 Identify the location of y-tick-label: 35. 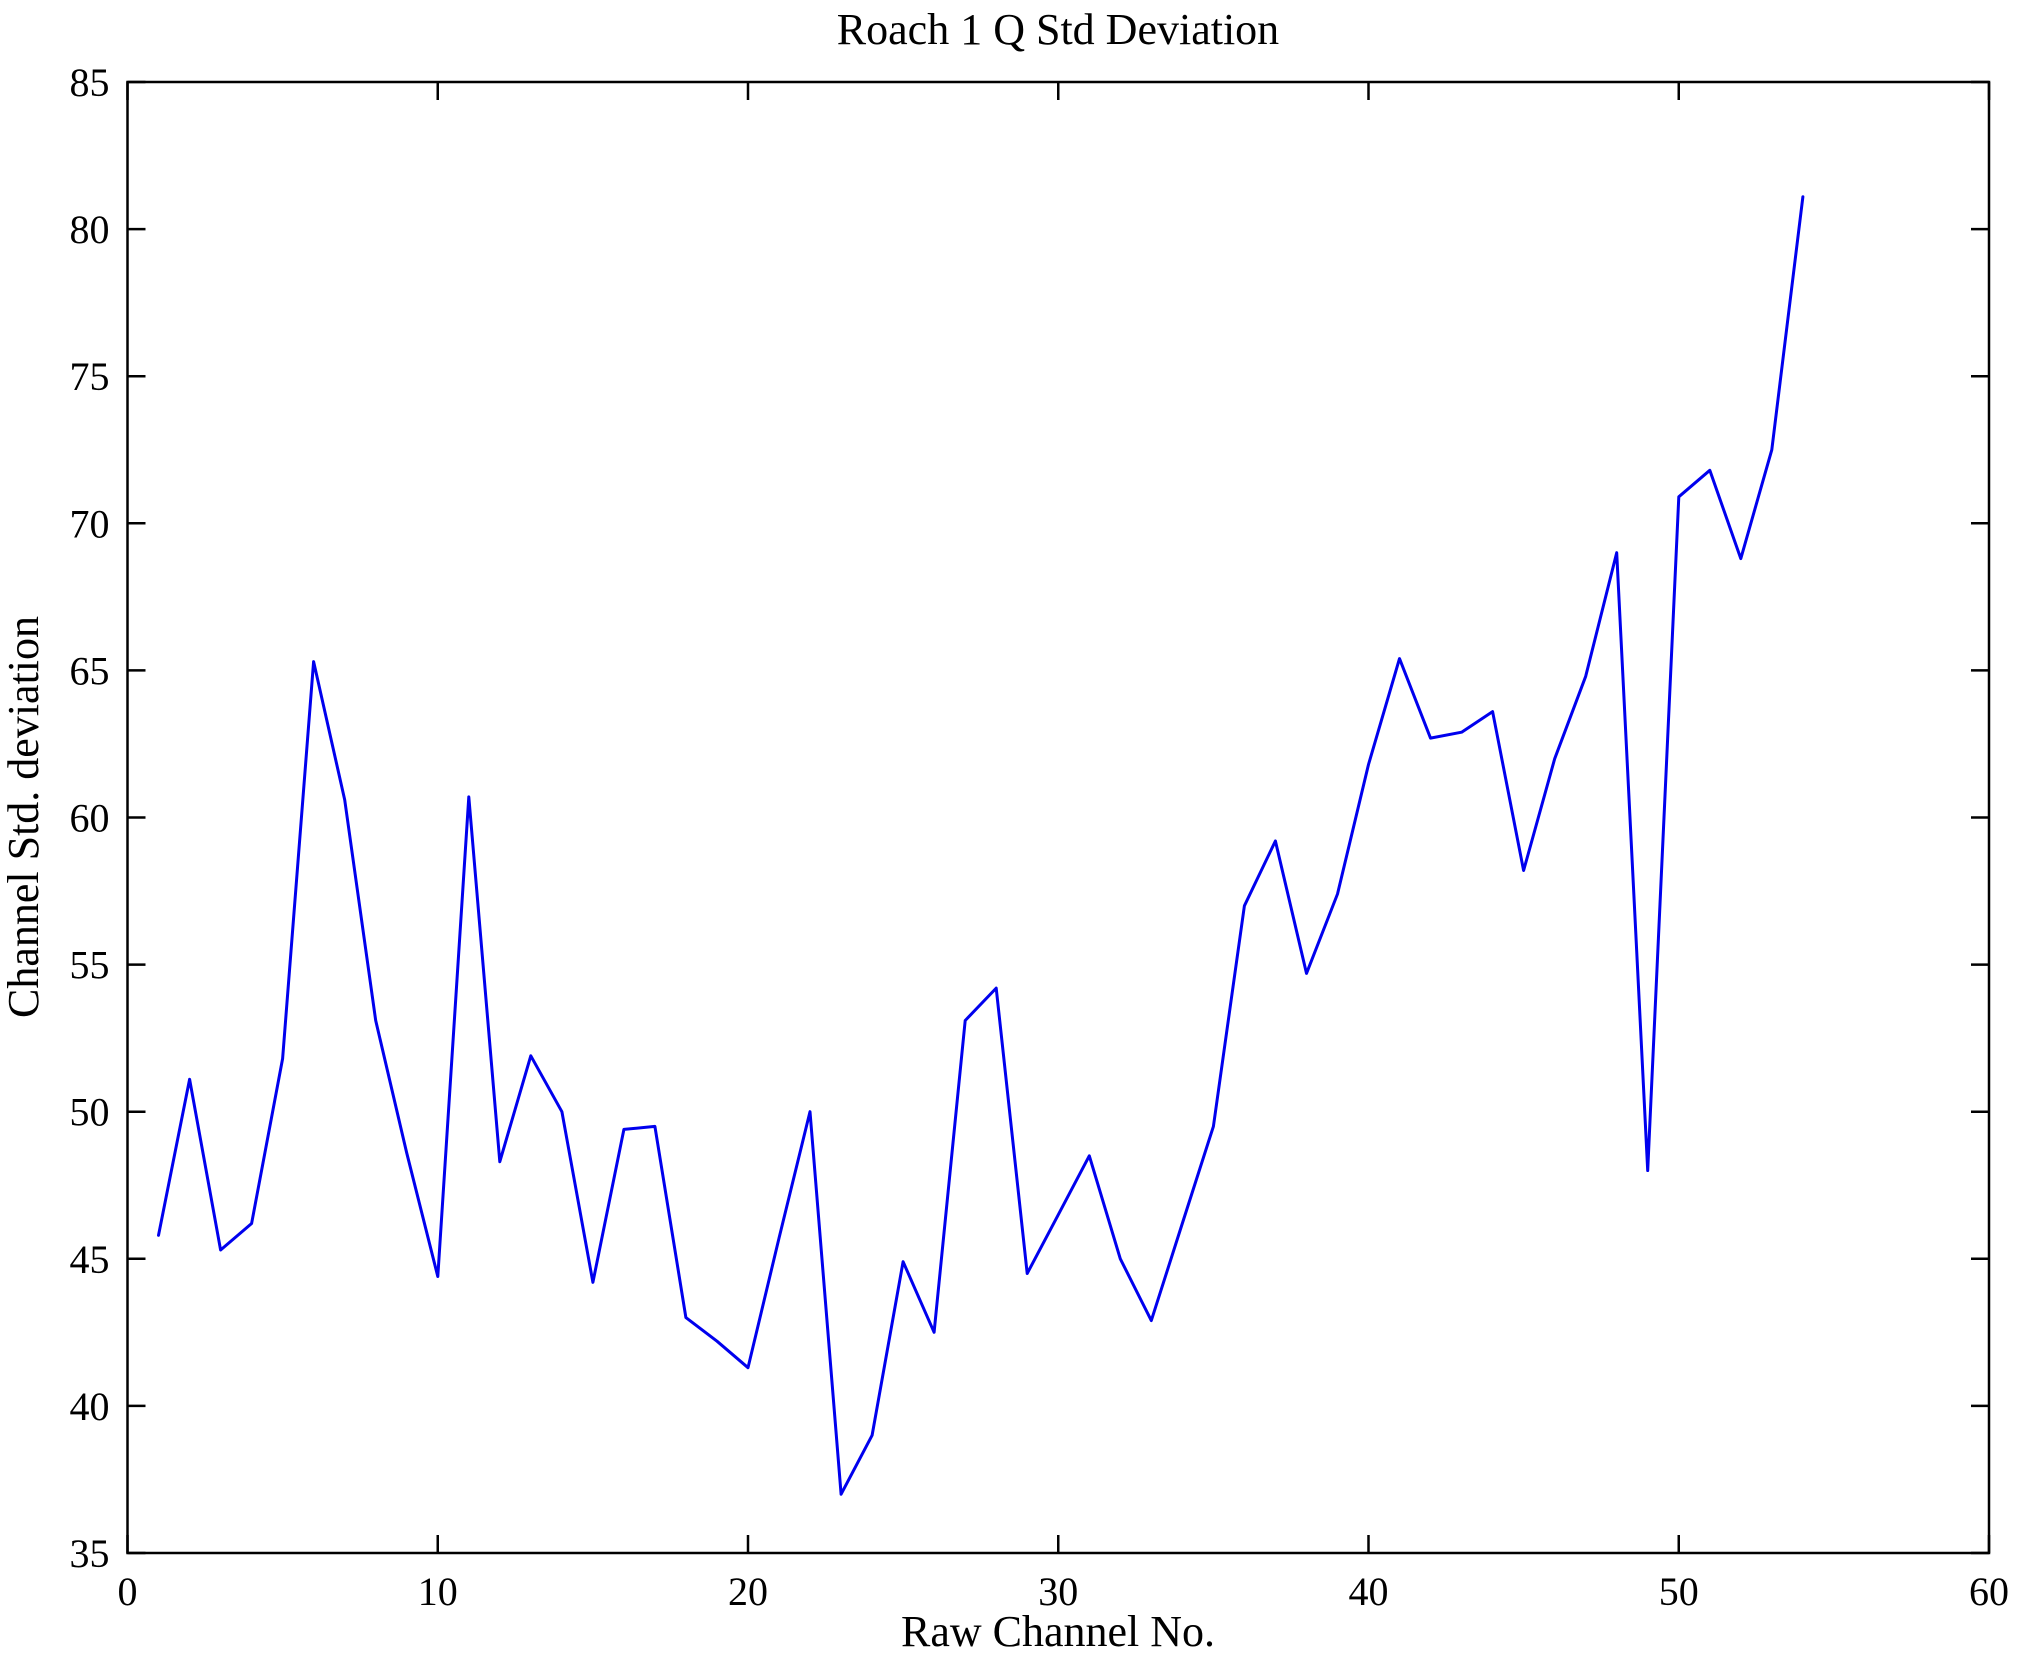
(90, 1553).